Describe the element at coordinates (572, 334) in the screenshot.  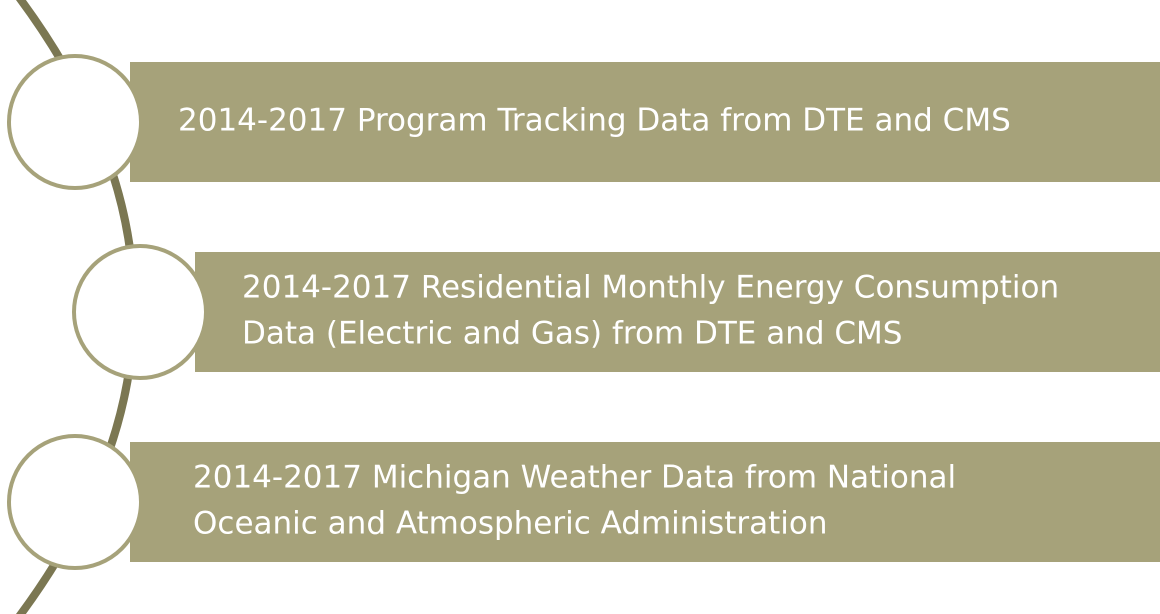
I see `item-text: Data (Electric and Gas) from DTE and CMS` at that location.